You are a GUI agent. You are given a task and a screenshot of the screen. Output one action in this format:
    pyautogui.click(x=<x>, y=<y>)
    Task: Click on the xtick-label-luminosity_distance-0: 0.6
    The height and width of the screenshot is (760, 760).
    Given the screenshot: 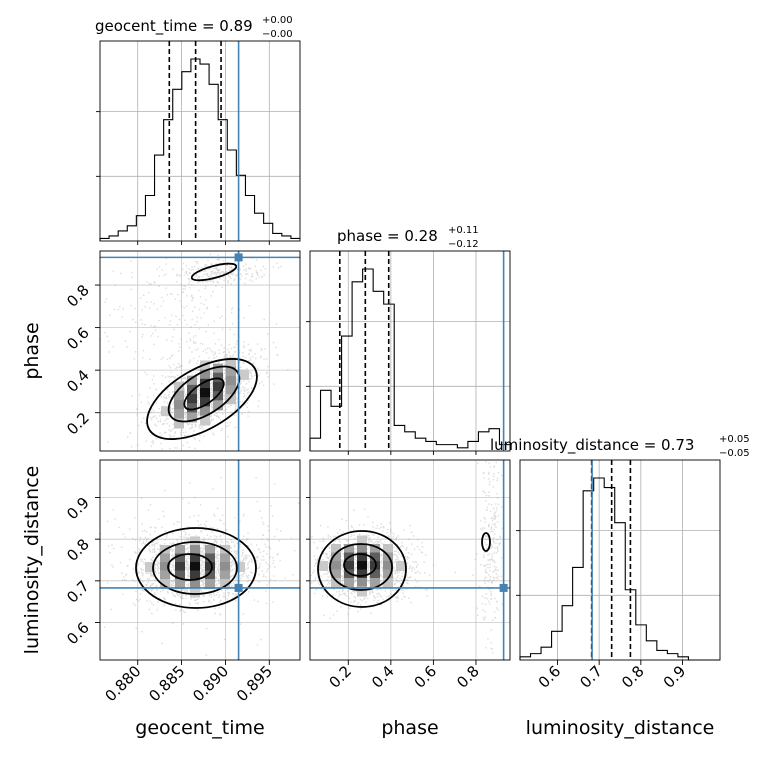 What is the action you would take?
    pyautogui.click(x=550, y=677)
    